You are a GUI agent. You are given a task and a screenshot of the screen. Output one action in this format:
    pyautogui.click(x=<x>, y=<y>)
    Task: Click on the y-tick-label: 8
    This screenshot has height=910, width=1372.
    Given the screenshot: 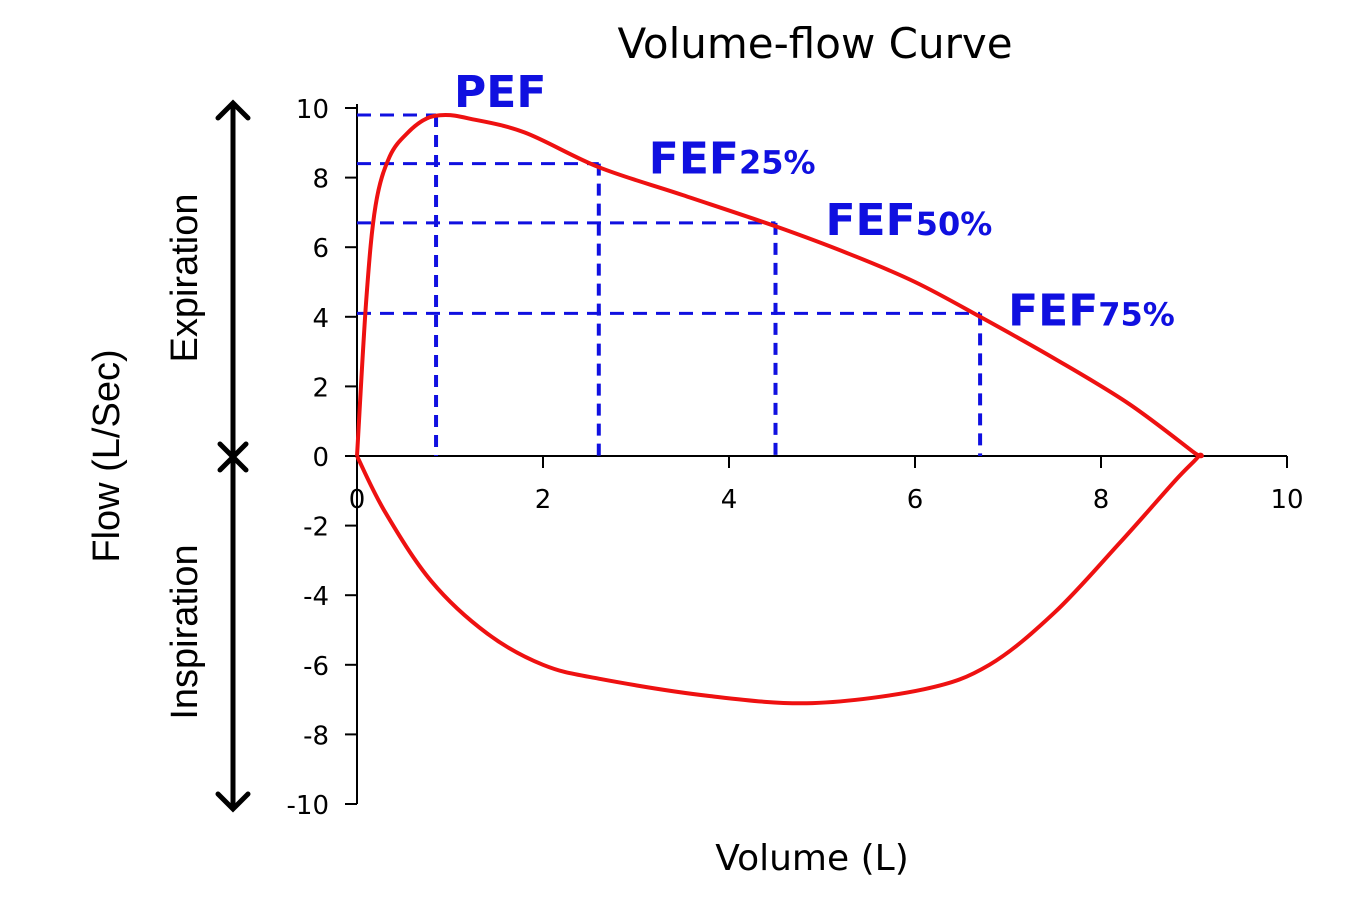 What is the action you would take?
    pyautogui.click(x=320, y=180)
    